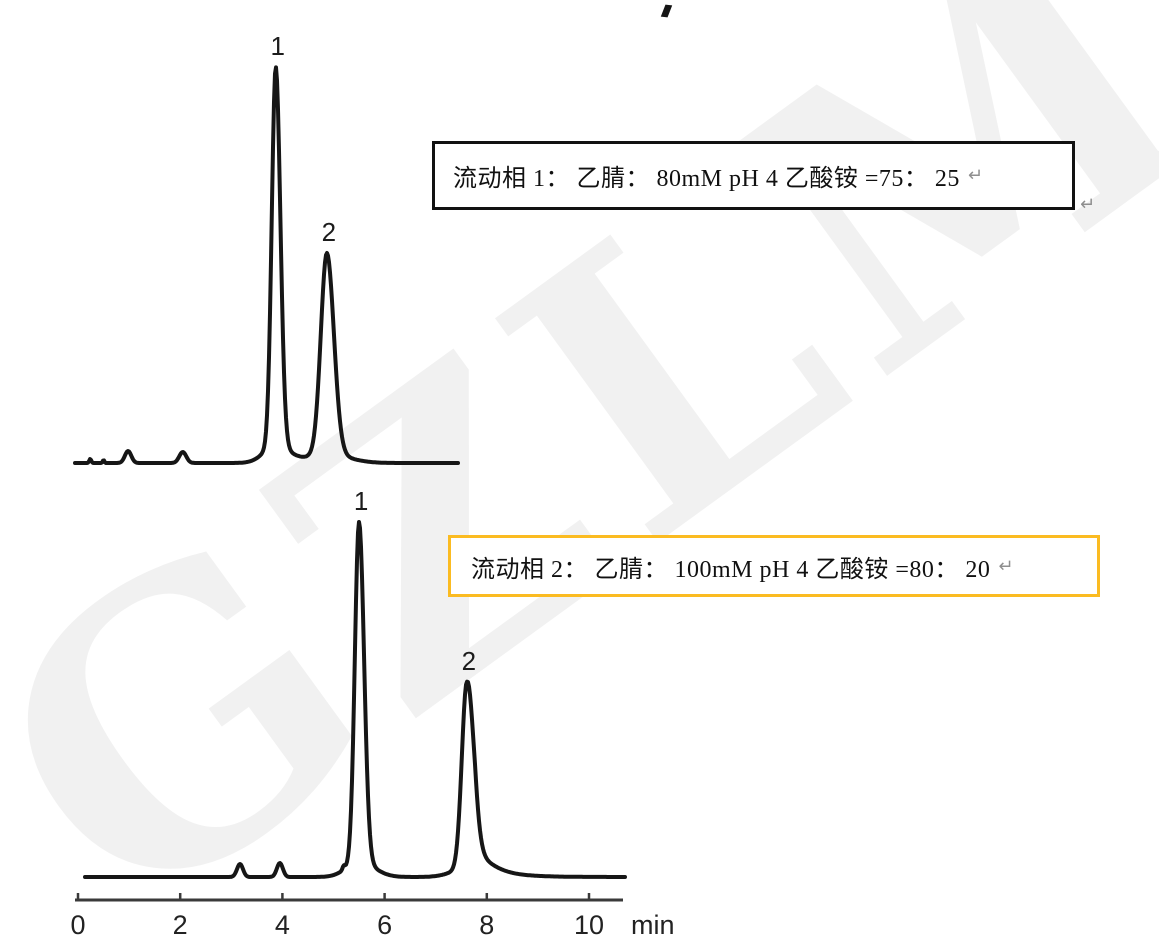 This screenshot has height=940, width=1159. I want to click on axis-tick-label: 8, so click(486, 925).